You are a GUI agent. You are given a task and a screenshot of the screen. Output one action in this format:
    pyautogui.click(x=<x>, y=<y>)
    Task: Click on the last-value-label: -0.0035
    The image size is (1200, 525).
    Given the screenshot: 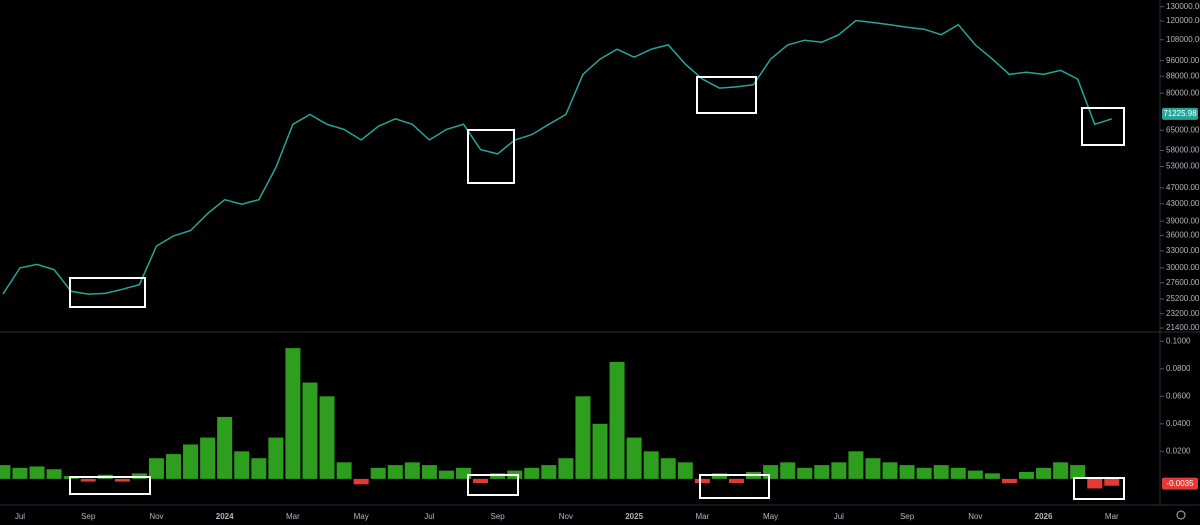 What is the action you would take?
    pyautogui.click(x=1180, y=483)
    